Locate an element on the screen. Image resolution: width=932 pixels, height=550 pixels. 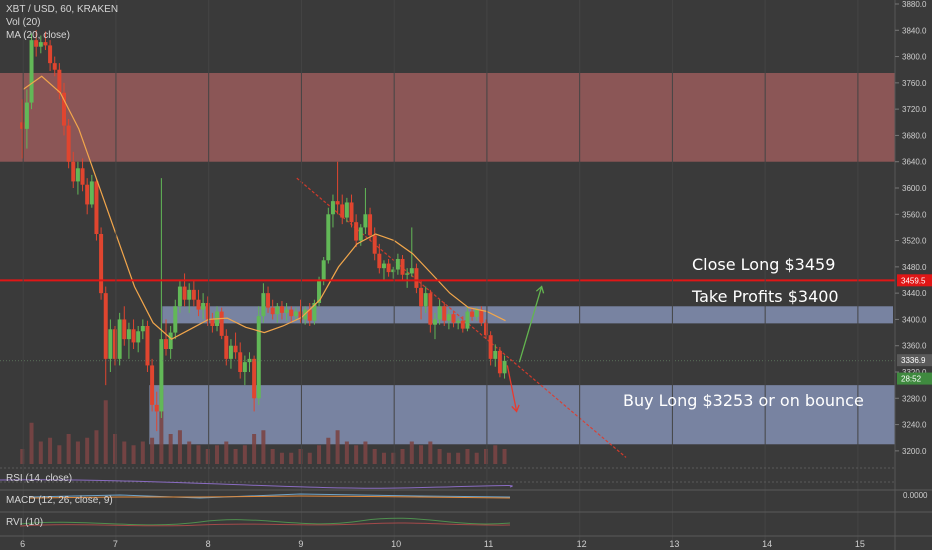
x-tick-label: 12 is located at coordinates (582, 544).